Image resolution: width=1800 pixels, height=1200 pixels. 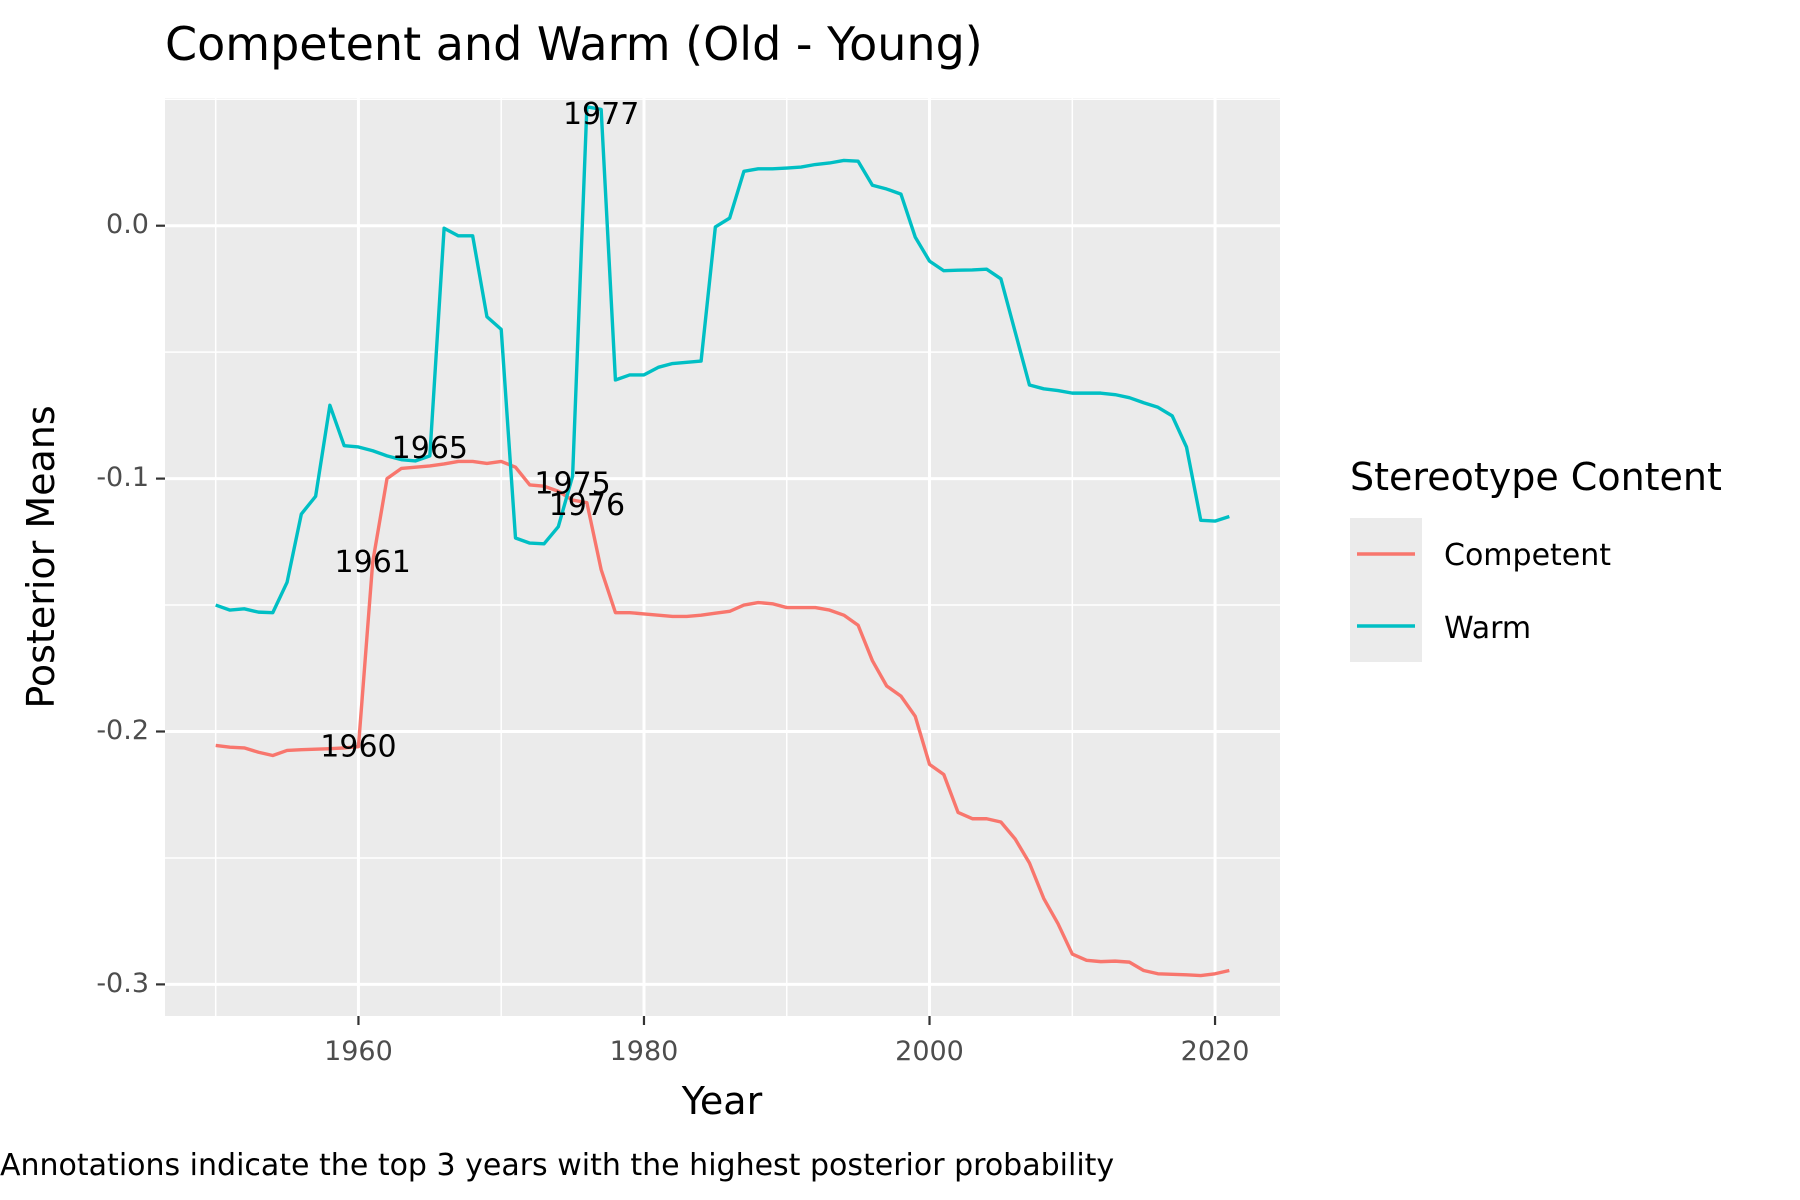 What do you see at coordinates (373, 562) in the screenshot?
I see `annotation-label: 1961` at bounding box center [373, 562].